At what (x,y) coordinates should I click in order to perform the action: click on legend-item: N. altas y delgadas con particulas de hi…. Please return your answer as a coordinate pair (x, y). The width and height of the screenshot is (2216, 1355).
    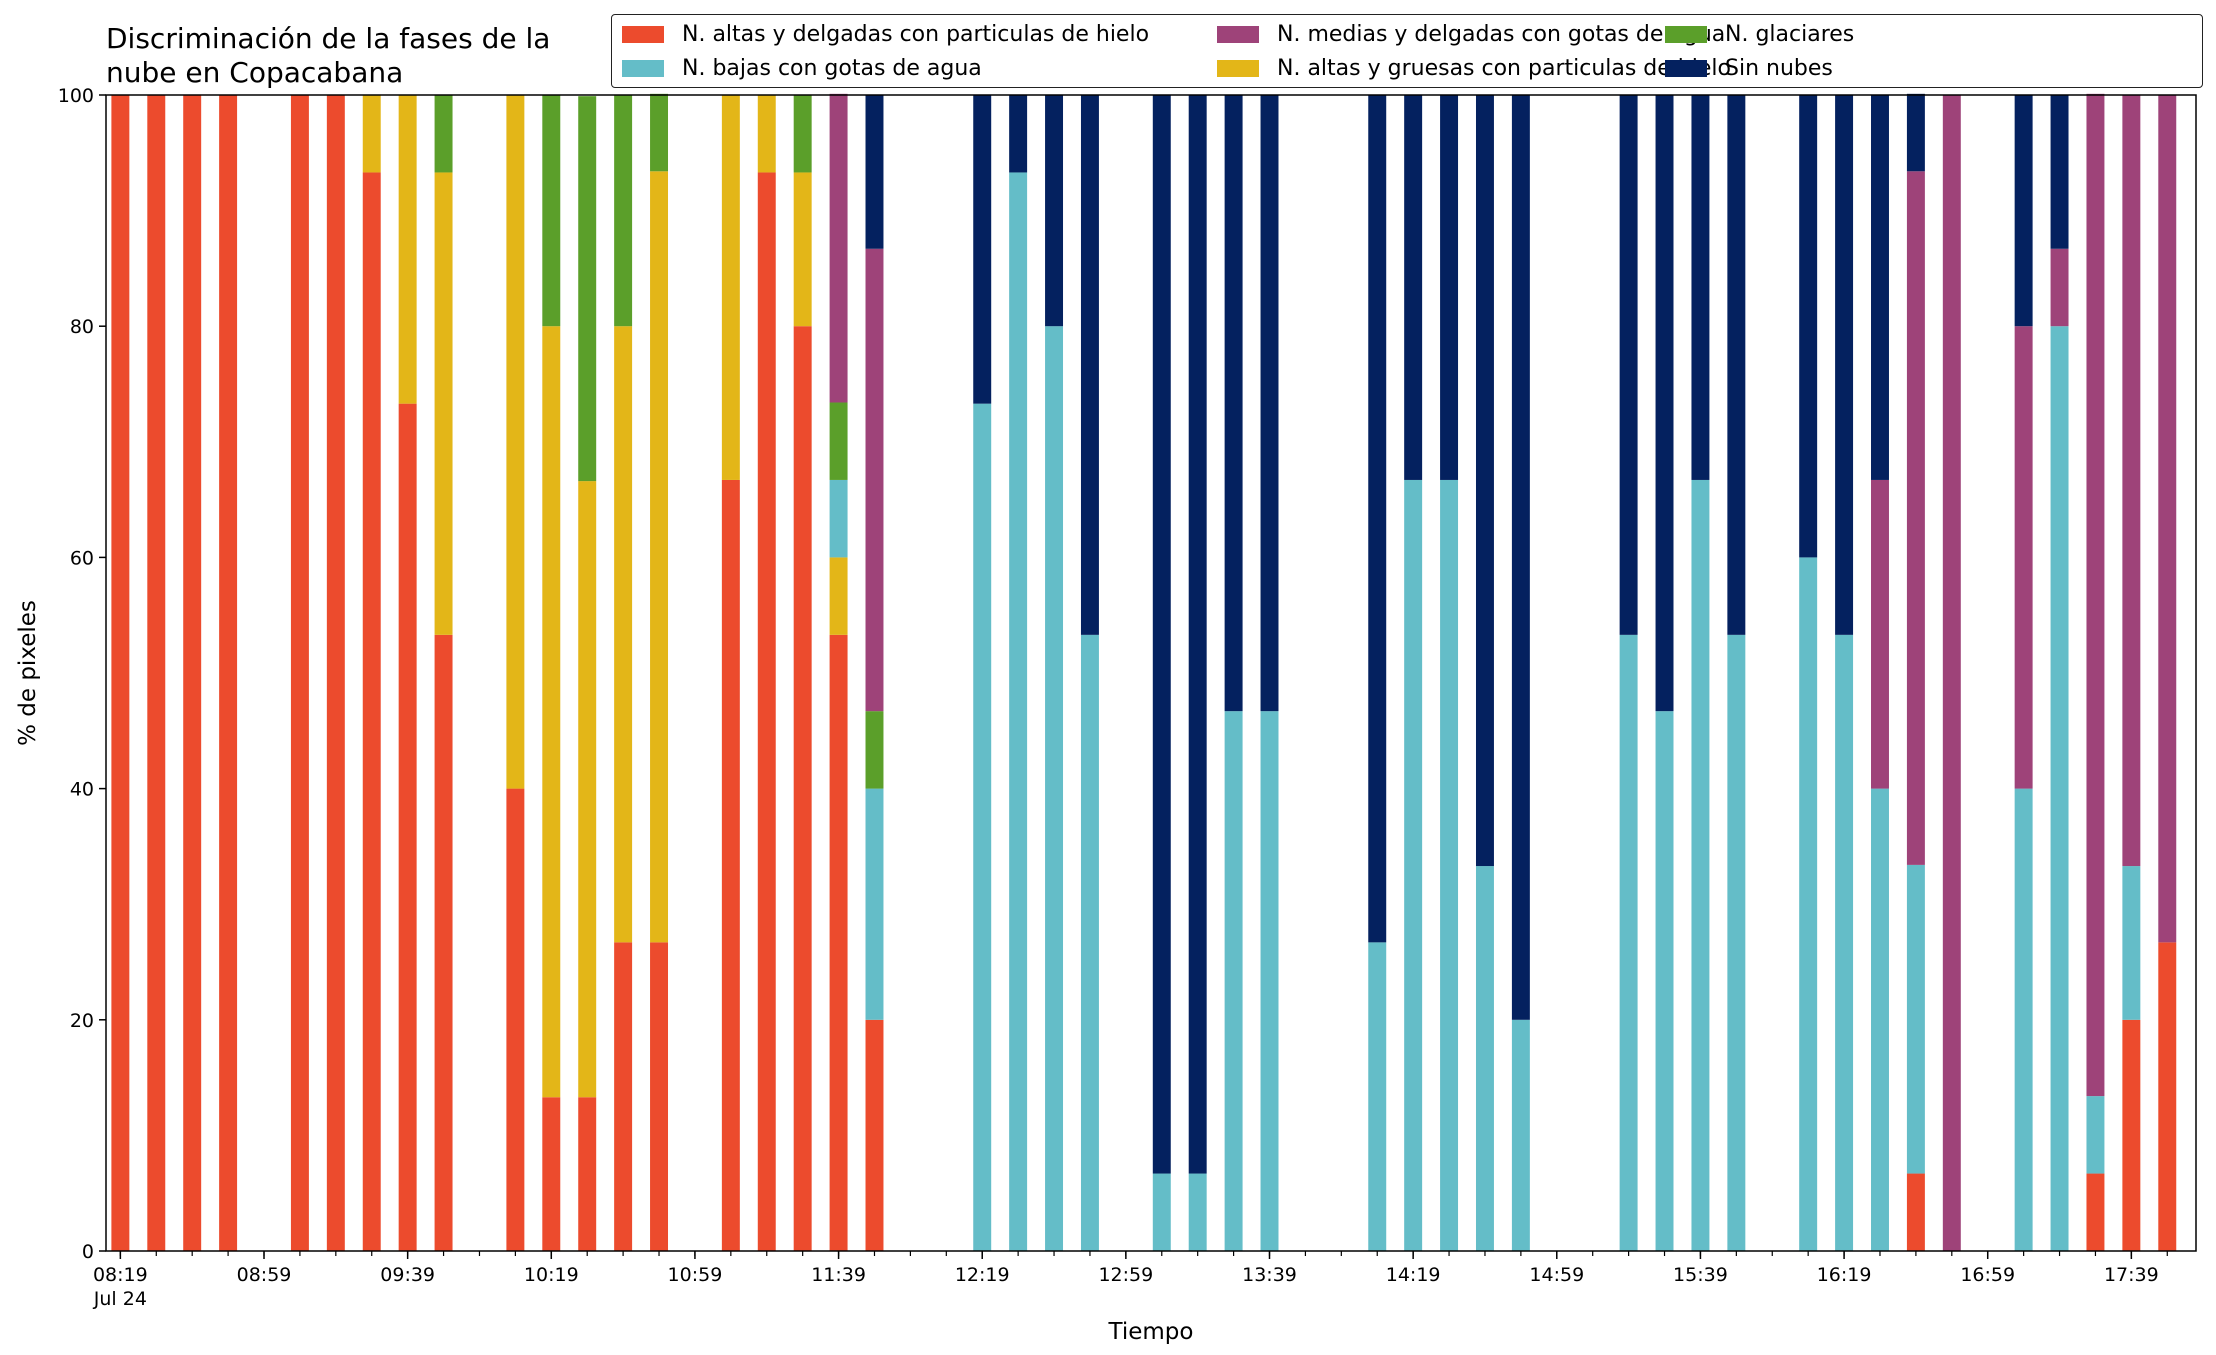
    Looking at the image, I should click on (885, 34).